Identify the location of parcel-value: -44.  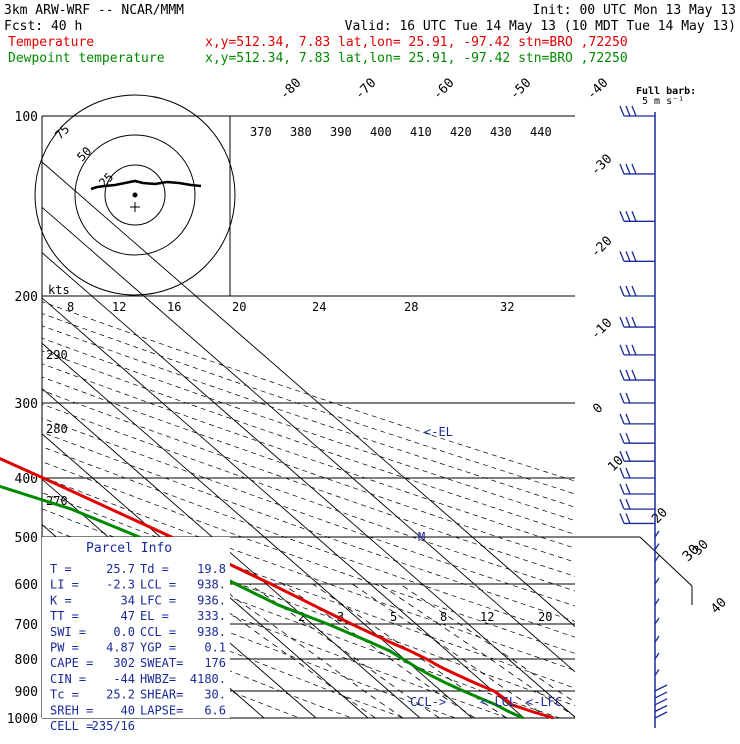
(124, 679).